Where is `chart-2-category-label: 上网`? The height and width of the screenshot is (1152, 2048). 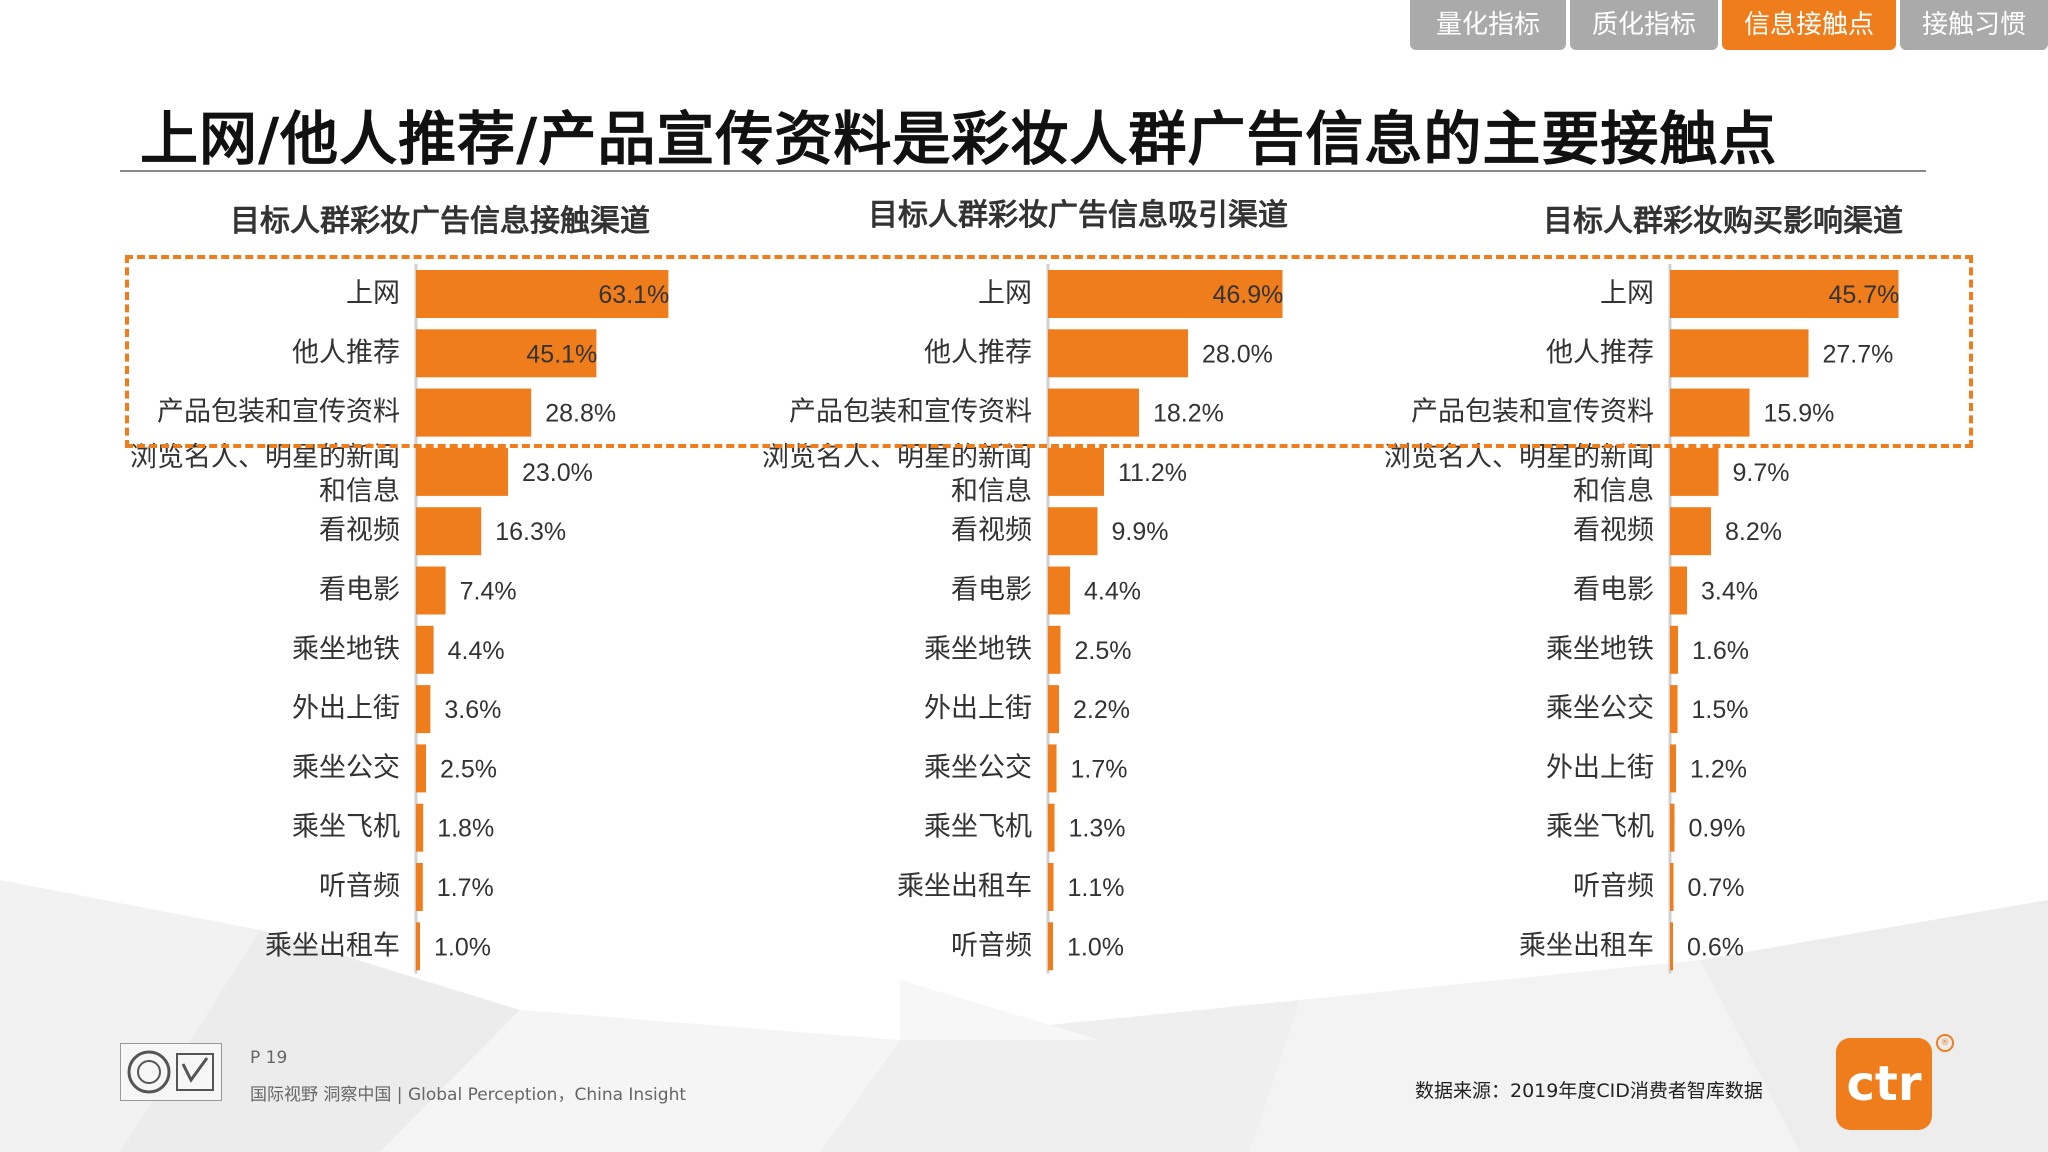
chart-2-category-label: 上网 is located at coordinates (1005, 293).